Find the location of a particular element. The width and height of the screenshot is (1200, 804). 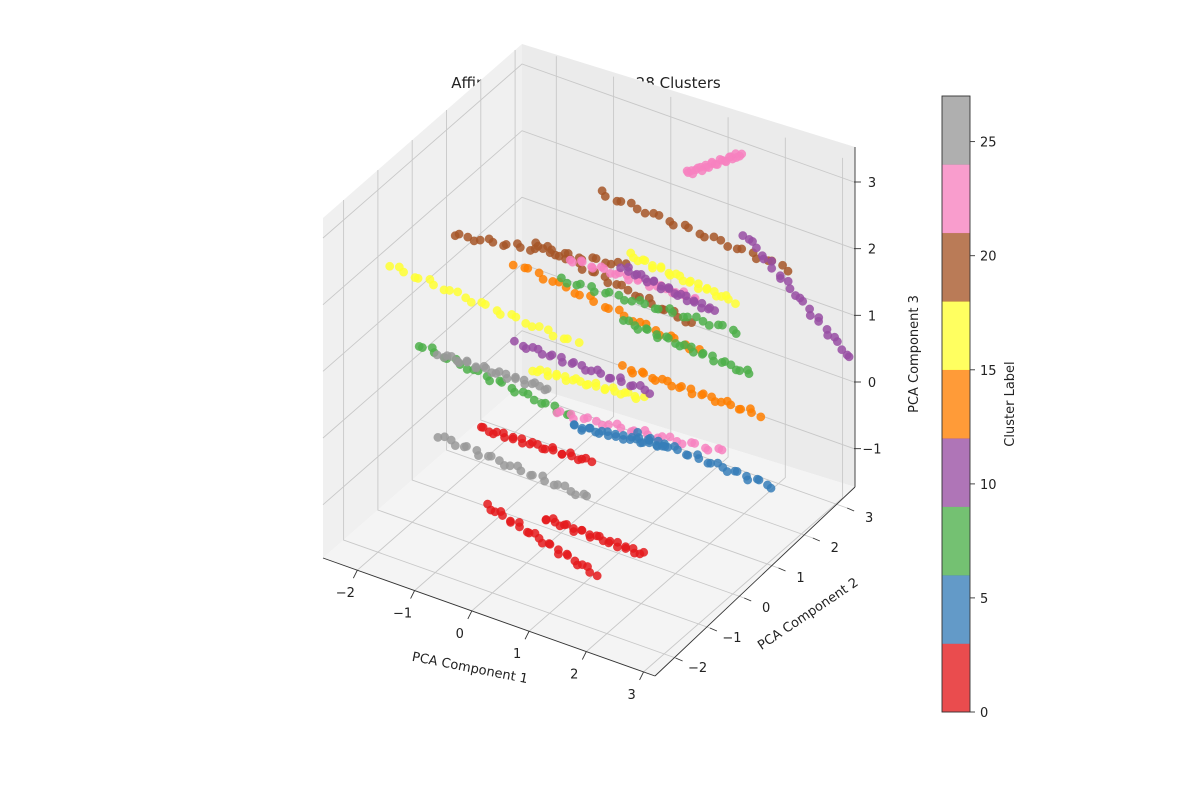

z-tick-label: 2 is located at coordinates (872, 250).